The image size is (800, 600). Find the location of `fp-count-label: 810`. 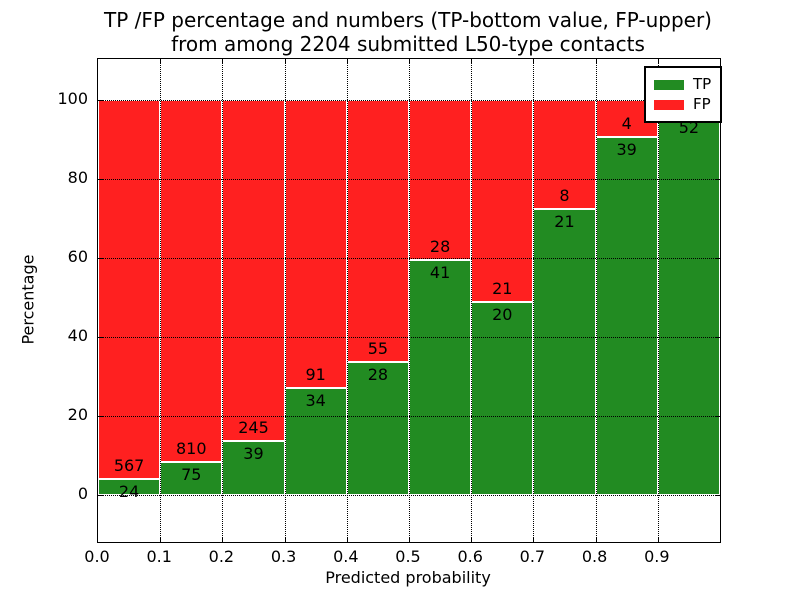

fp-count-label: 810 is located at coordinates (191, 448).